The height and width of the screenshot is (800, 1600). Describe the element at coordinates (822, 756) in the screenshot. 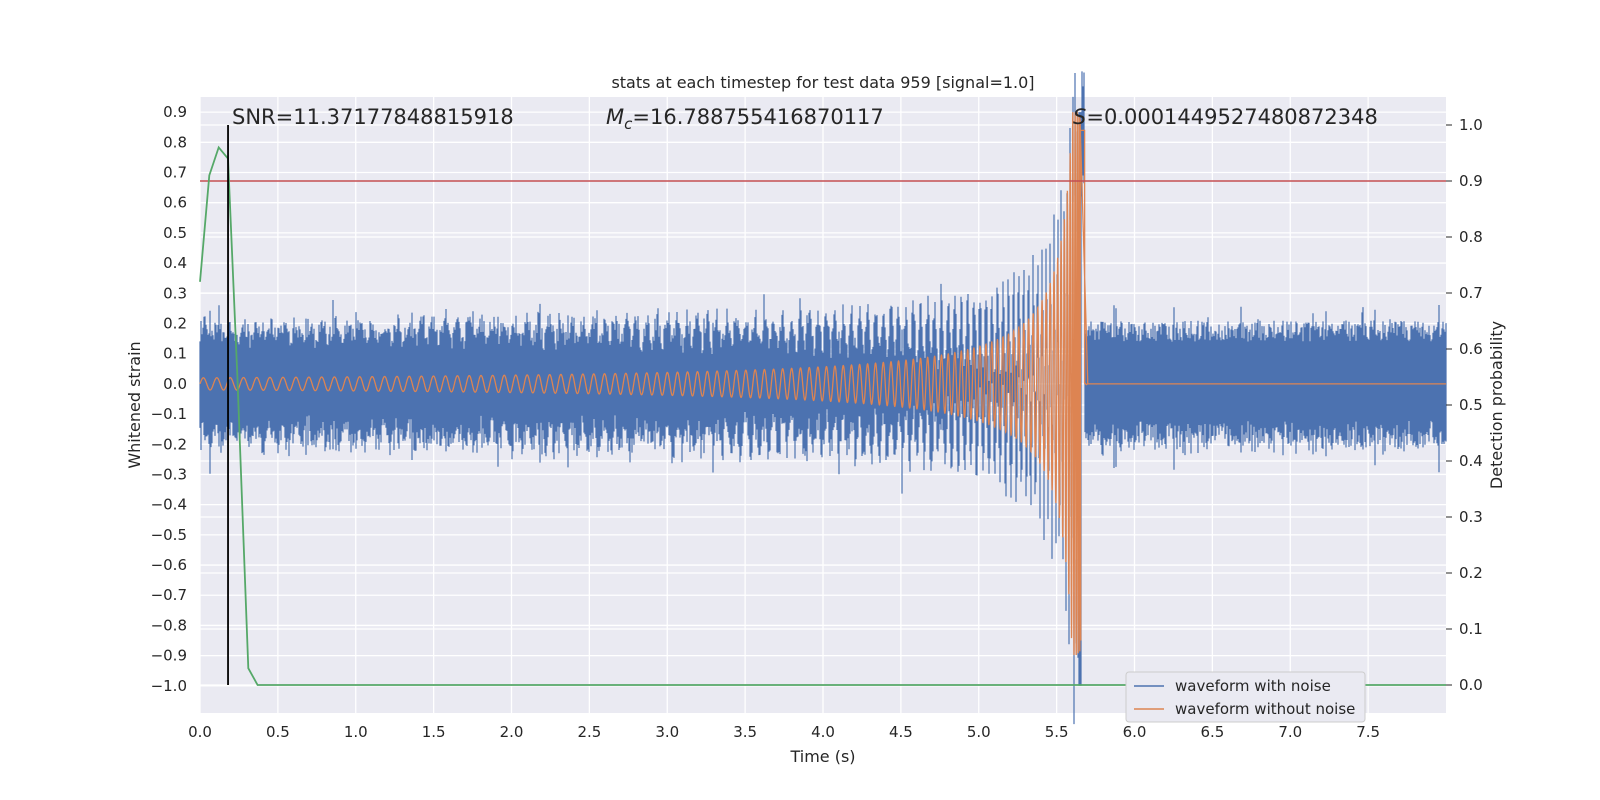

I see `x-axis-label: Time (s)` at that location.